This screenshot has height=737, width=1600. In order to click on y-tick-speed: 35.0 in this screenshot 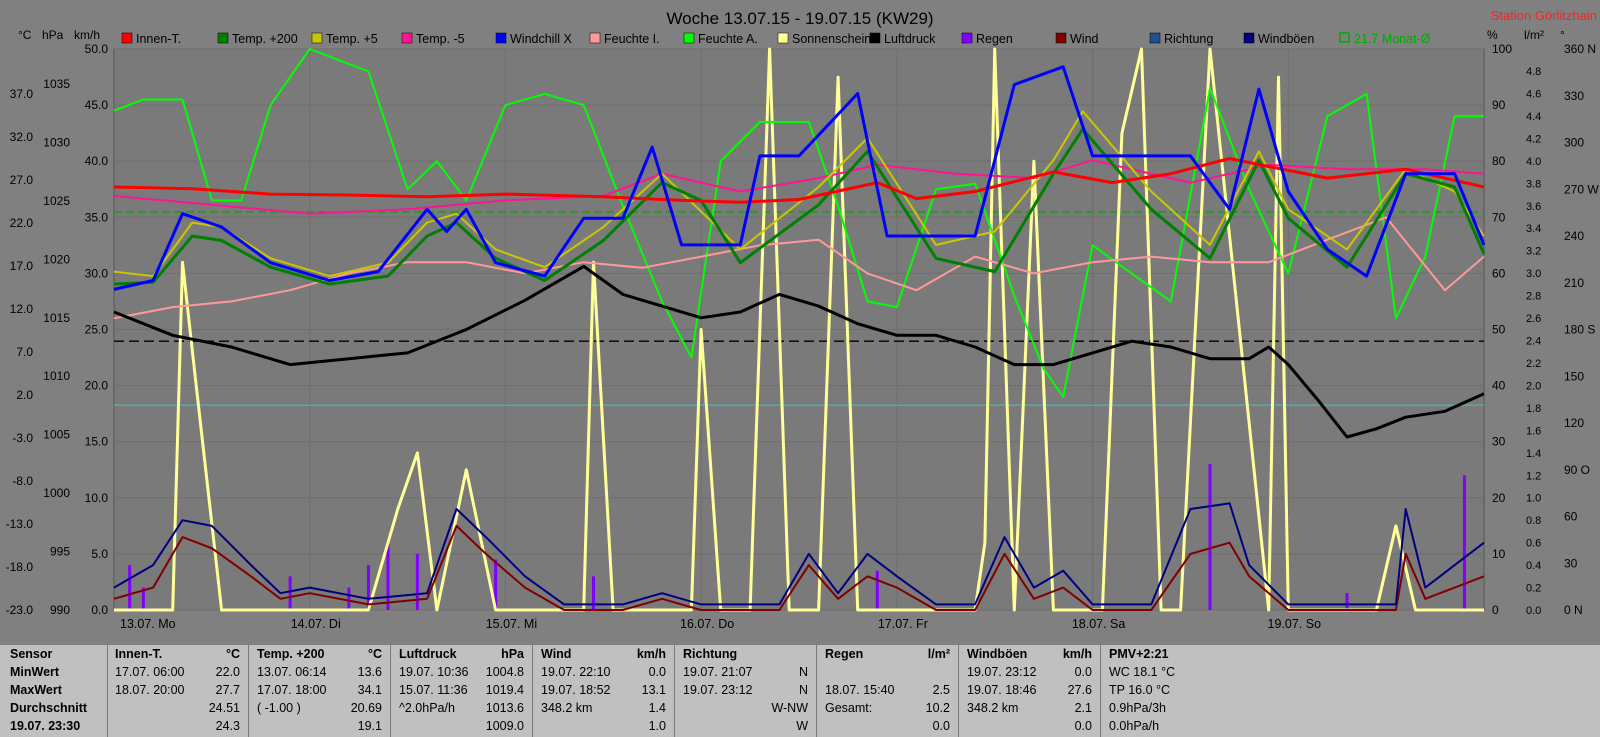, I will do `click(97, 217)`.